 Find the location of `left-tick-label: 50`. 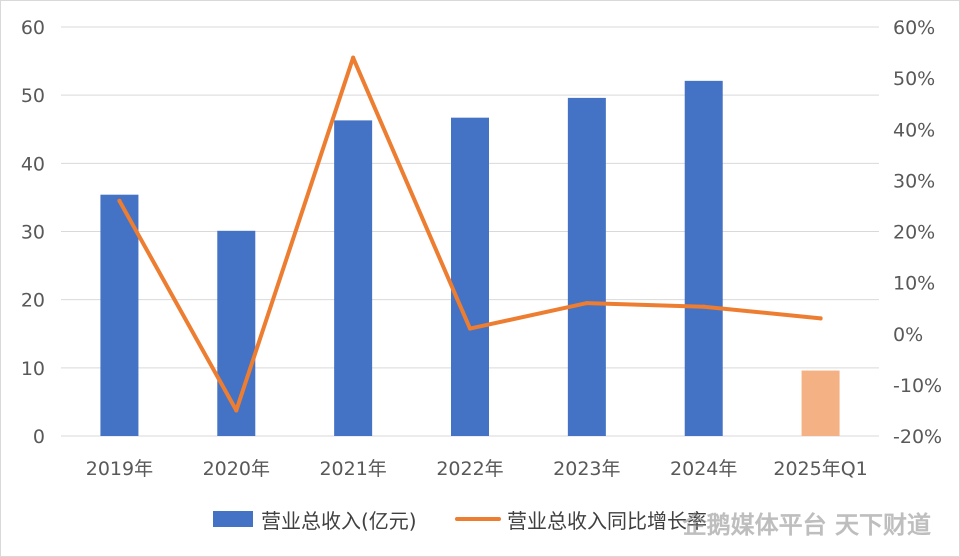

left-tick-label: 50 is located at coordinates (33, 96).